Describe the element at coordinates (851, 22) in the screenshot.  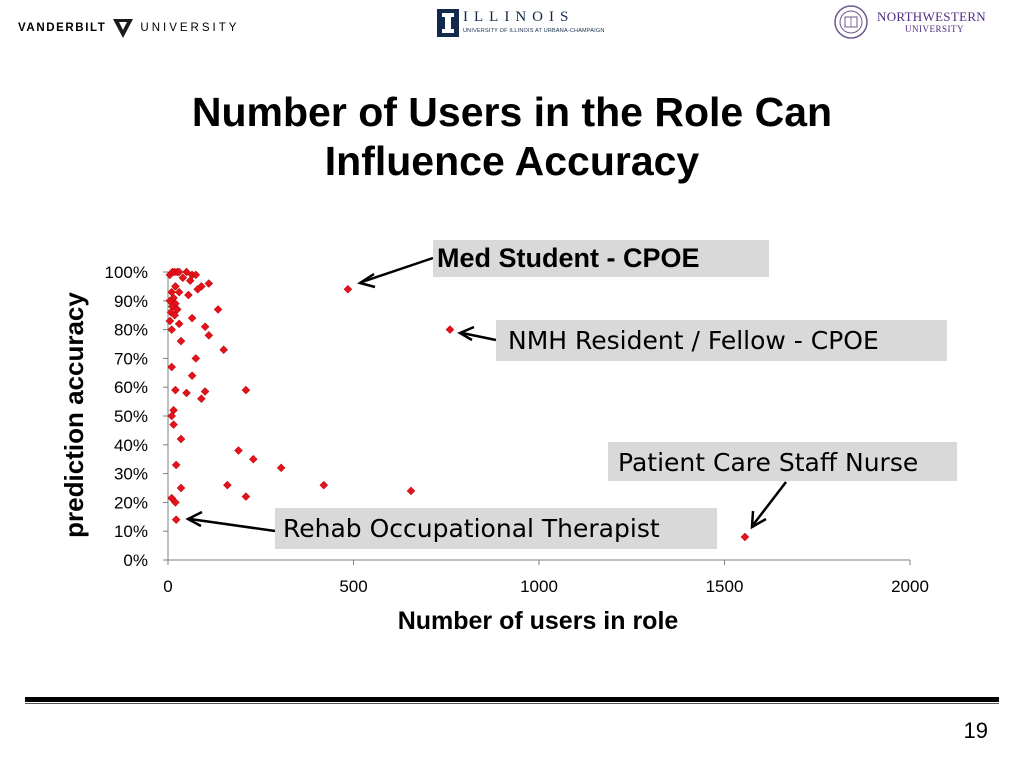
I see `northwestern-seal-icon` at that location.